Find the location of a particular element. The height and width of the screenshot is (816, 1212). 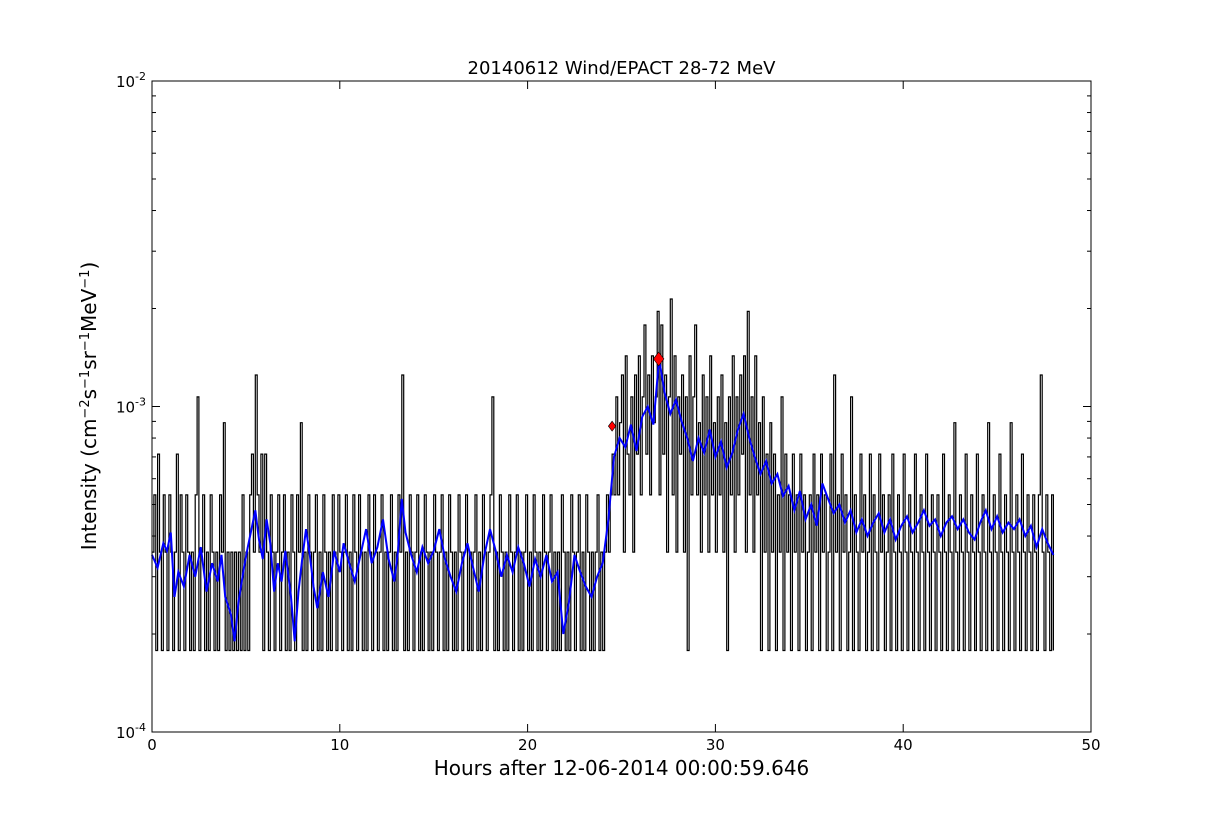

x-tick-label: 30 is located at coordinates (715, 745).